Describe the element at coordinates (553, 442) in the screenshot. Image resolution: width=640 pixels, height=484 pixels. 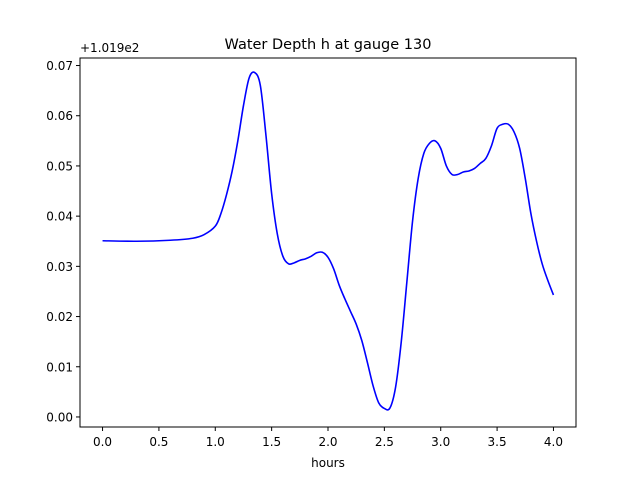
I see `x-tick-label: 4.0` at that location.